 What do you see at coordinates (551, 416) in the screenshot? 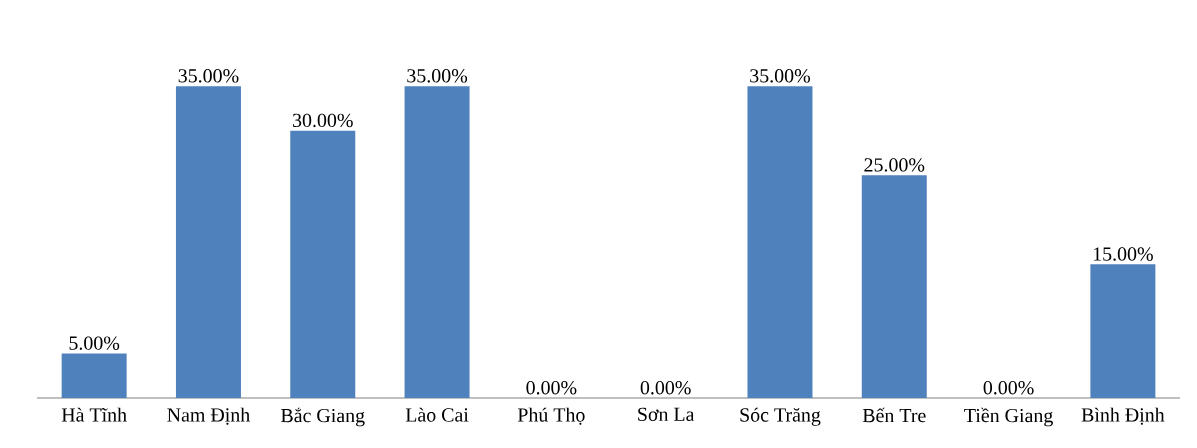
I see `x-tick-label: Phú Thọ` at bounding box center [551, 416].